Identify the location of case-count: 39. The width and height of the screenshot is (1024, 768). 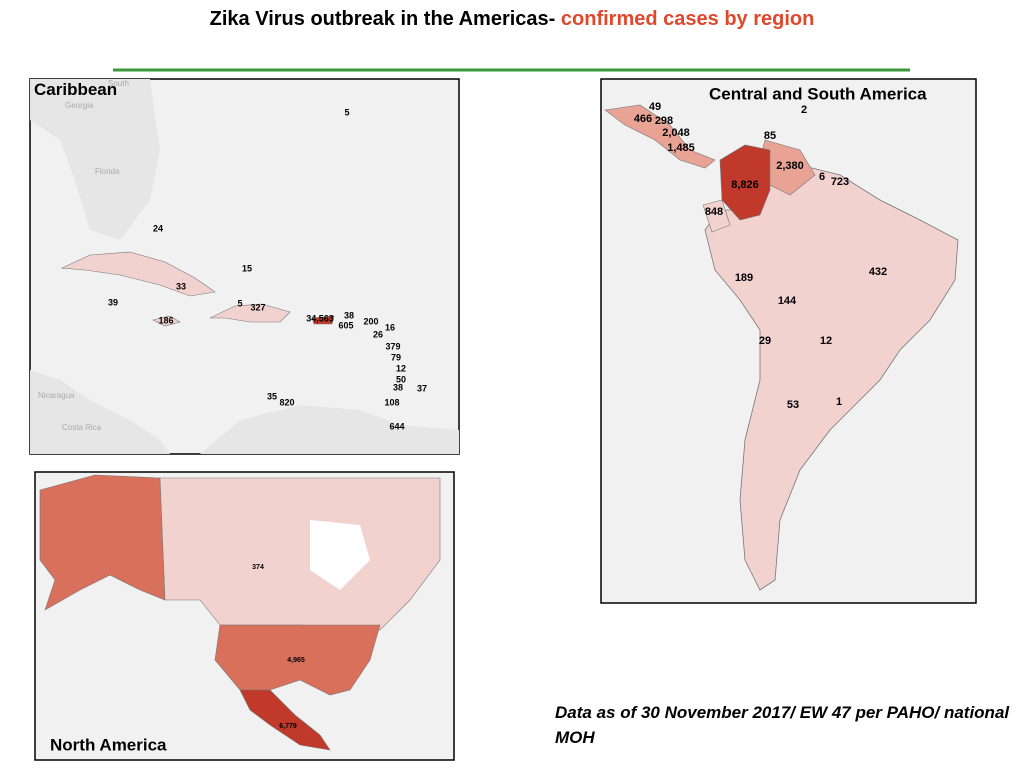
(113, 302).